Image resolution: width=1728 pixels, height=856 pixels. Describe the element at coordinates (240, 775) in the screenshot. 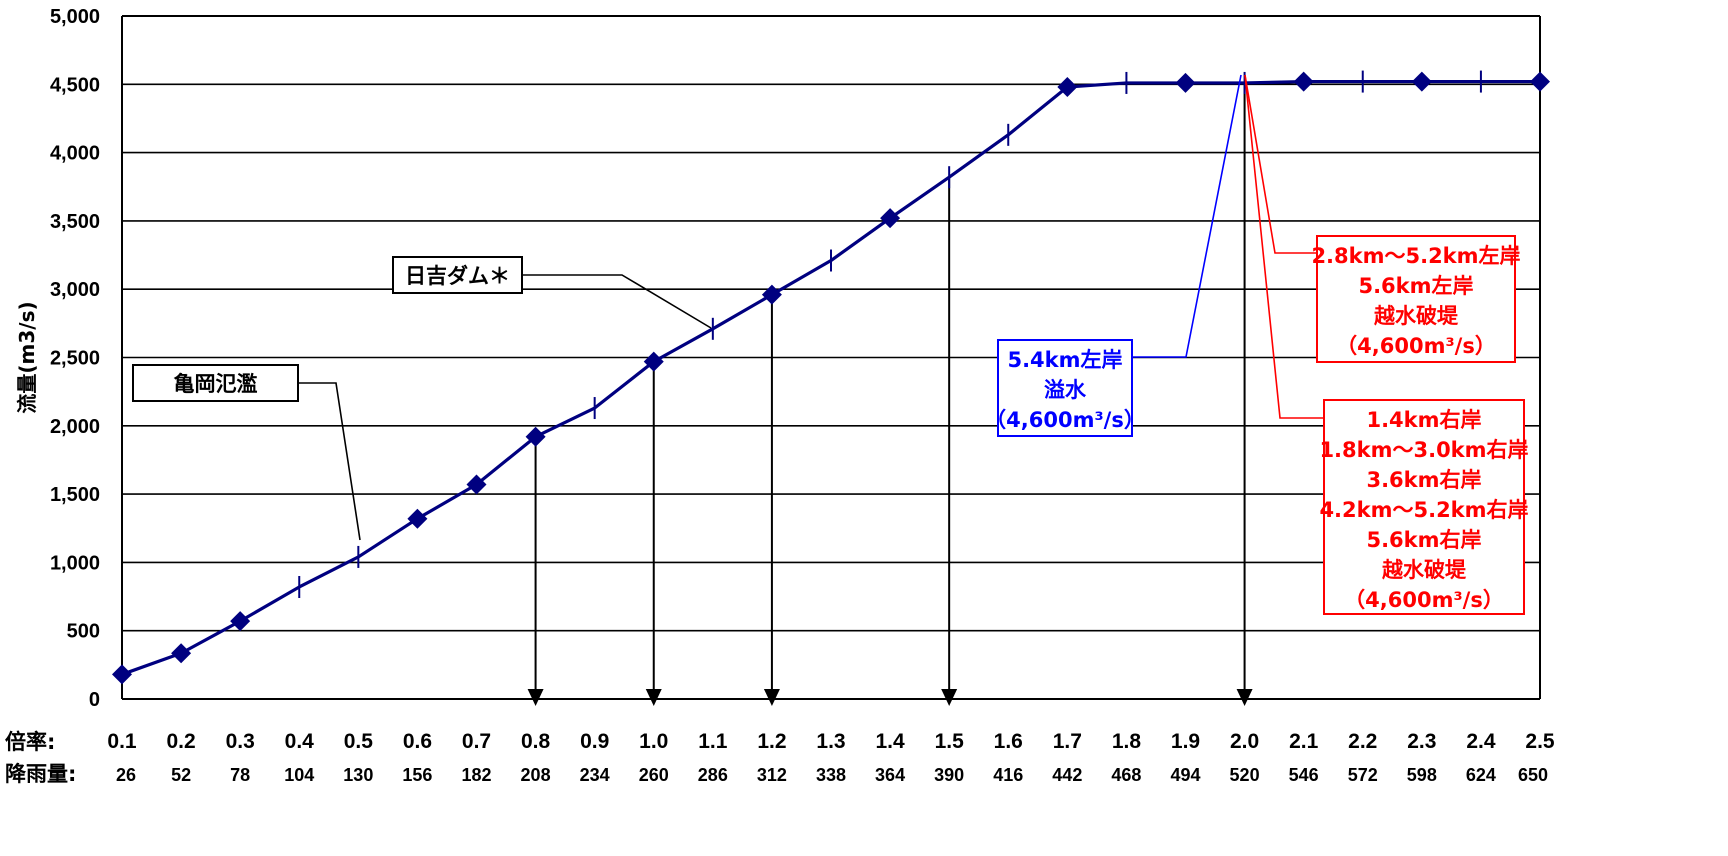

I see `rain-tick-label: 78` at that location.